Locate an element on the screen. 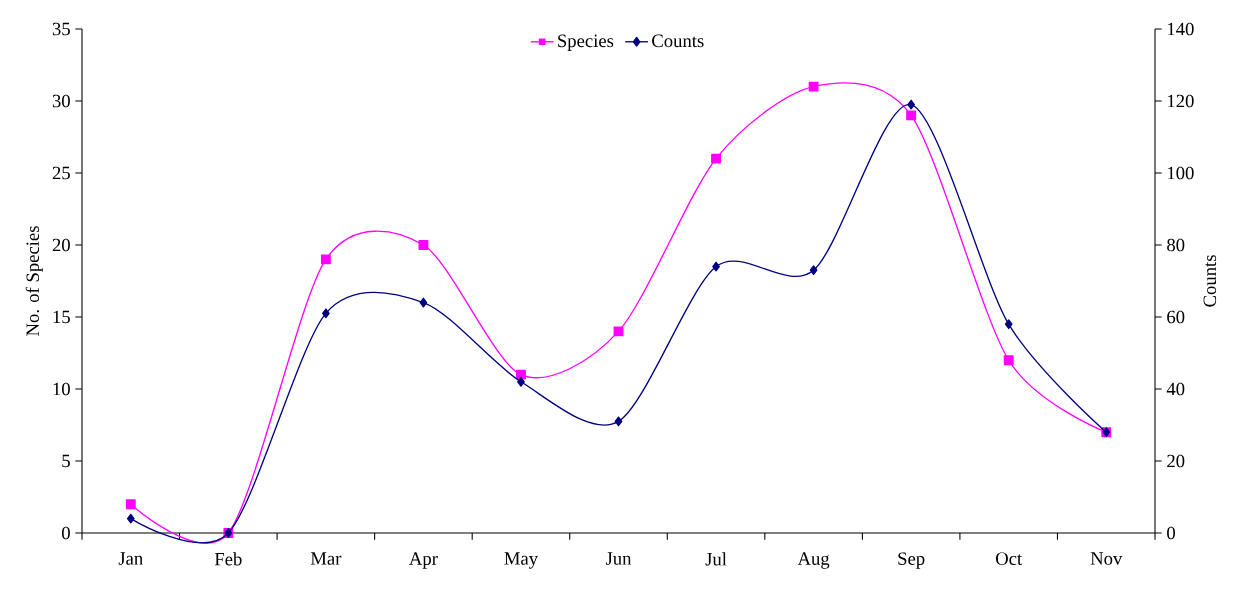  y-tick-label: 0 is located at coordinates (66, 533).